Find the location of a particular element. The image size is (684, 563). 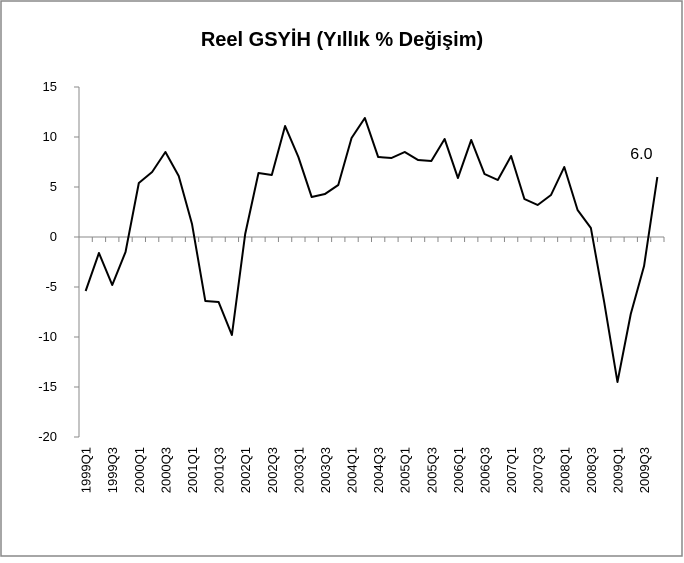

x-tick-label: 2007Q1 is located at coordinates (511, 470).